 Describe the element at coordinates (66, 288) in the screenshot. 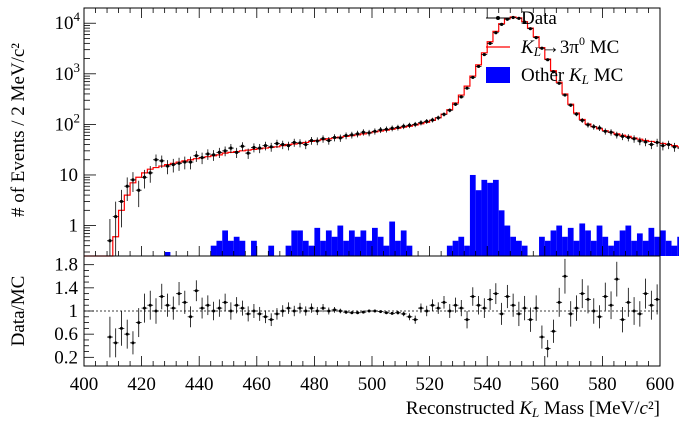

I see `bottom-y-tick-label: 1.4` at that location.